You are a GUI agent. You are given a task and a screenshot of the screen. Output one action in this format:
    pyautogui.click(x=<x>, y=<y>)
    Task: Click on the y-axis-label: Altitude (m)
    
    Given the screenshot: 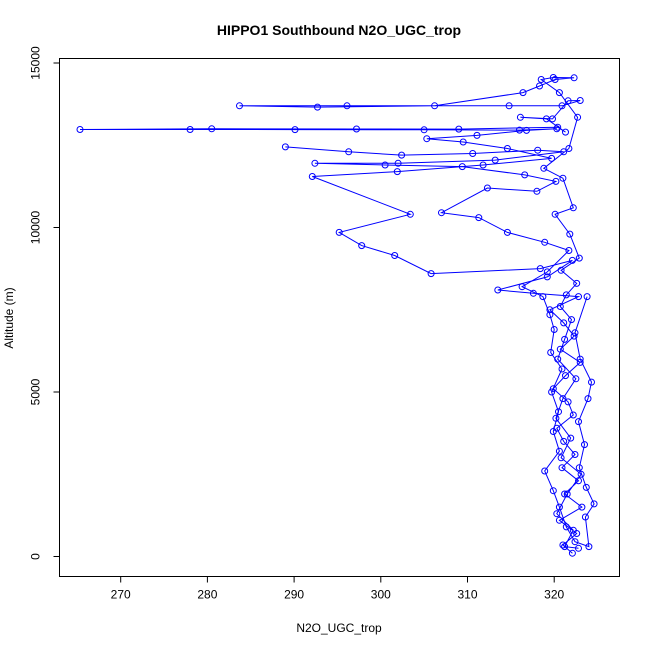 What is the action you would take?
    pyautogui.click(x=9, y=317)
    